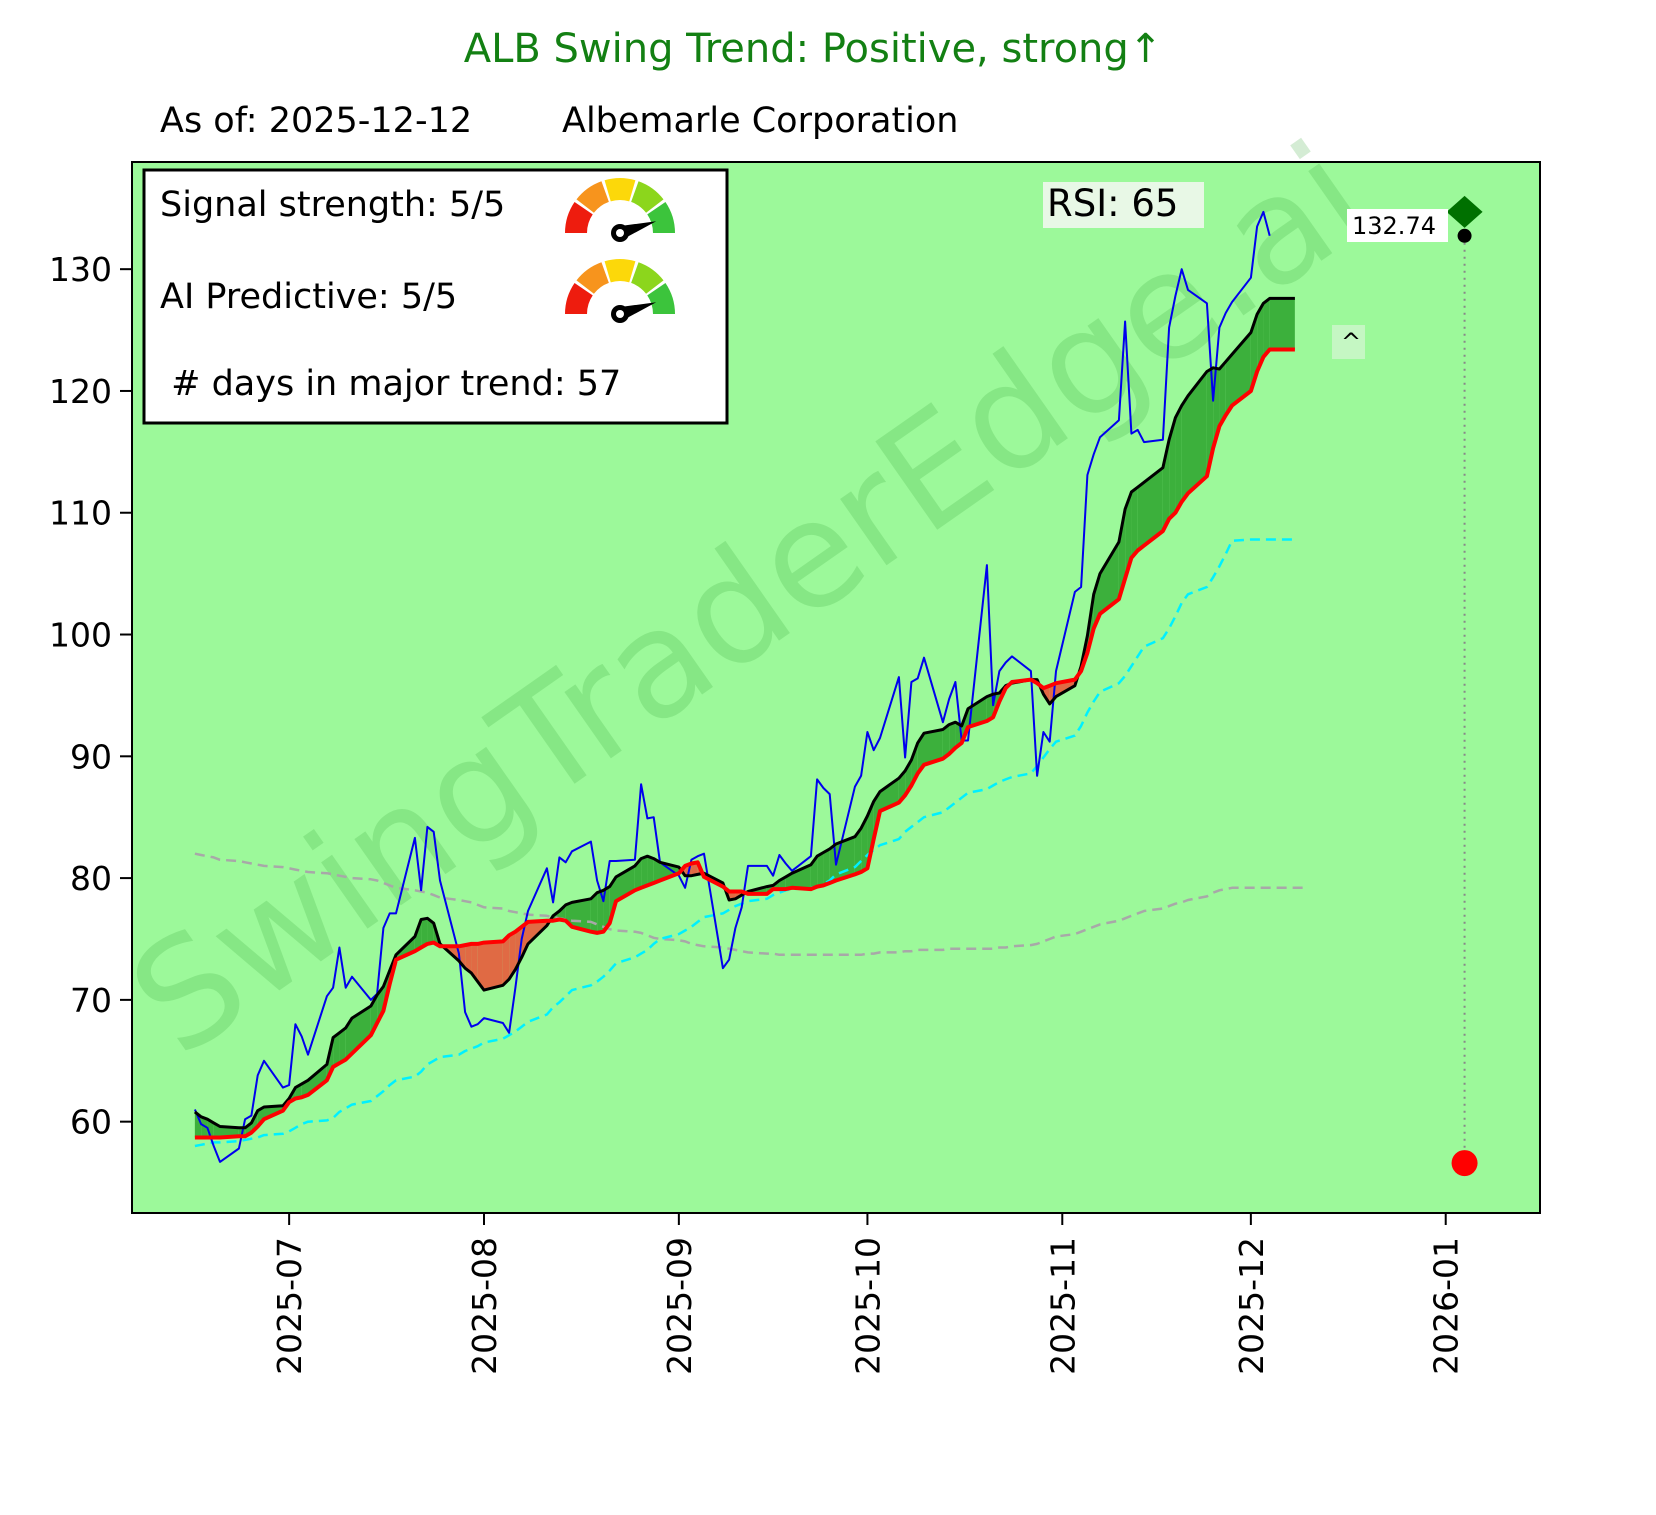 This screenshot has height=1515, width=1656. I want to click on signal-strength-label: Signal strength: 5/5, so click(332, 205).